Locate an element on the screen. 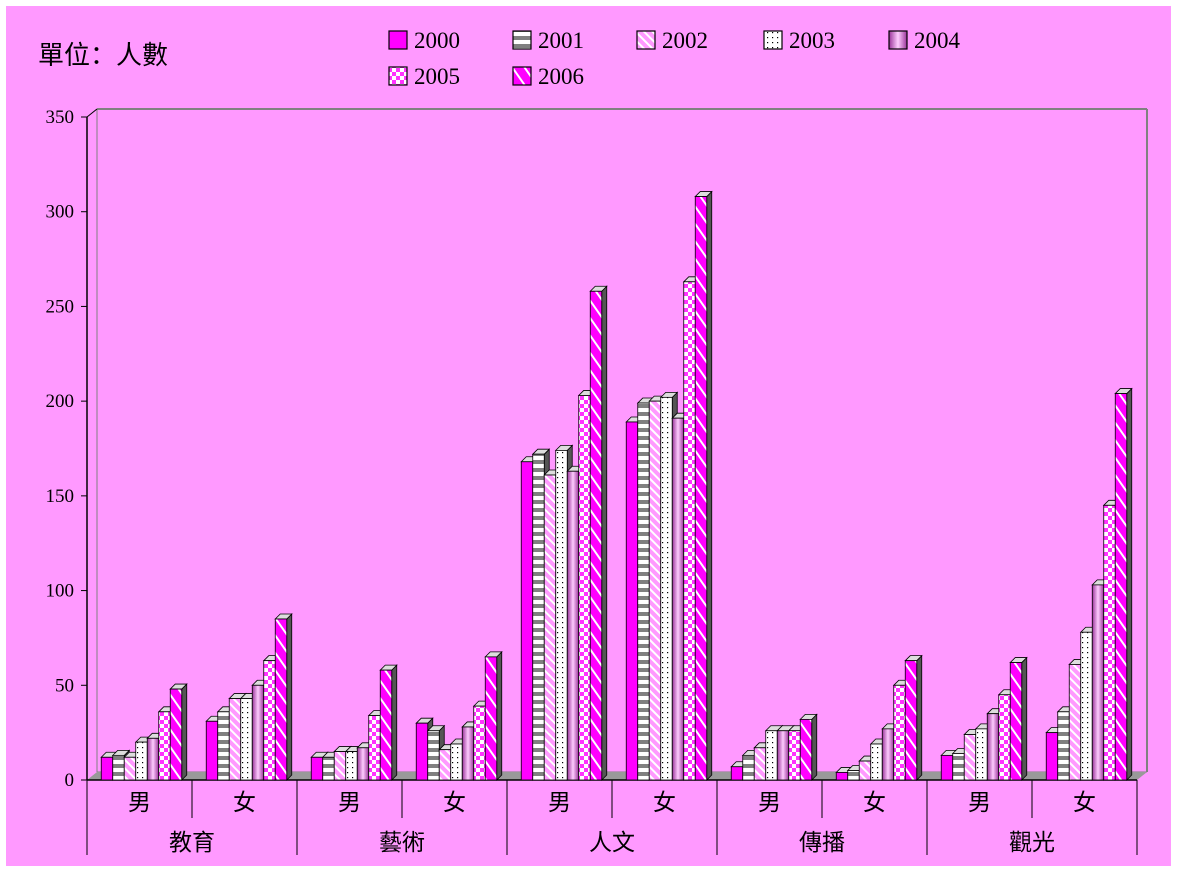 This screenshot has width=1177, height=877. legend-label: 2006 is located at coordinates (561, 76).